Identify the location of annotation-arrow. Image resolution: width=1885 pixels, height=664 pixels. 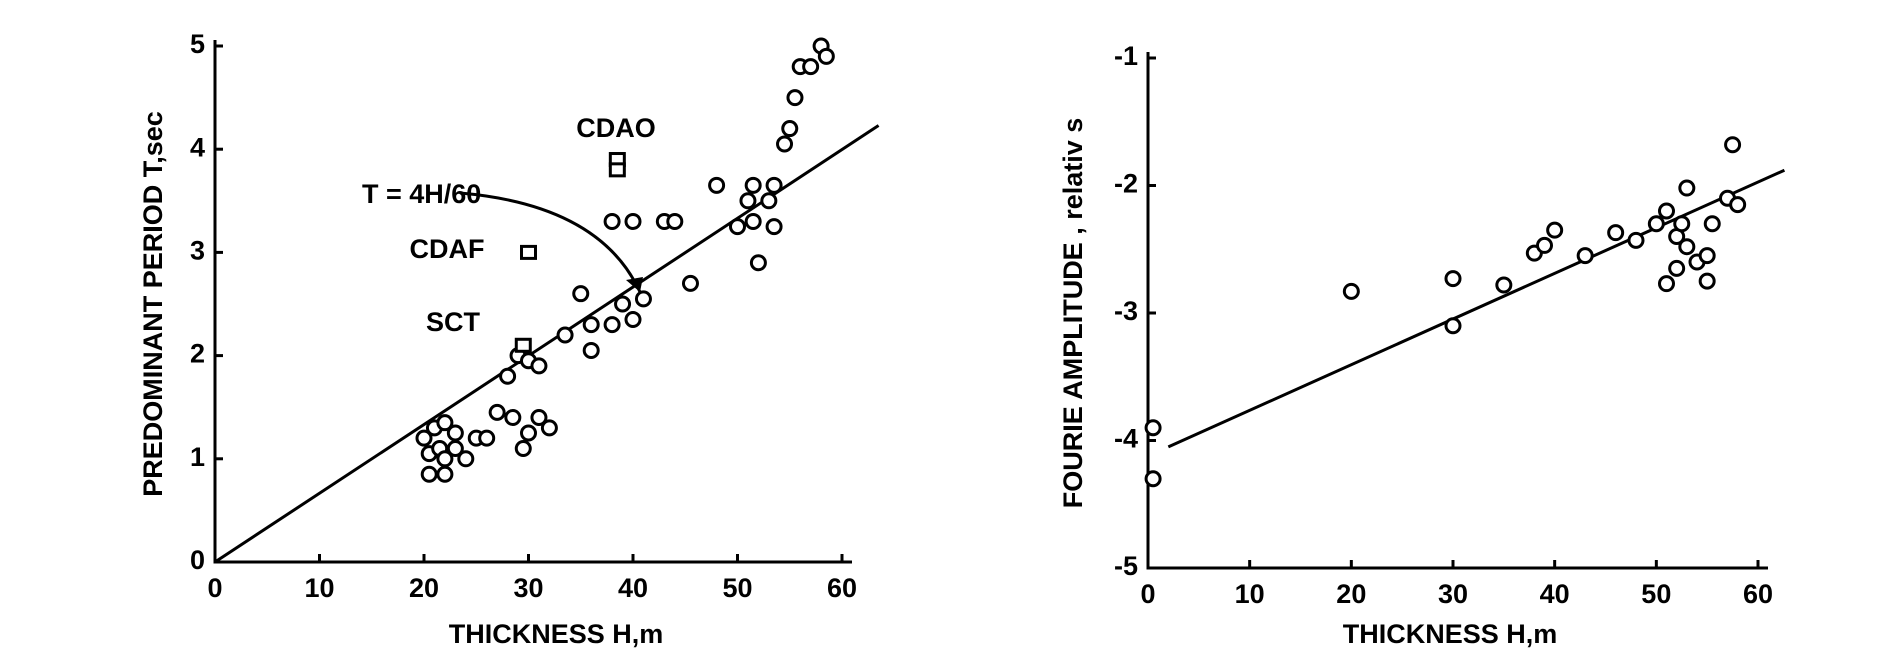
(550, 242).